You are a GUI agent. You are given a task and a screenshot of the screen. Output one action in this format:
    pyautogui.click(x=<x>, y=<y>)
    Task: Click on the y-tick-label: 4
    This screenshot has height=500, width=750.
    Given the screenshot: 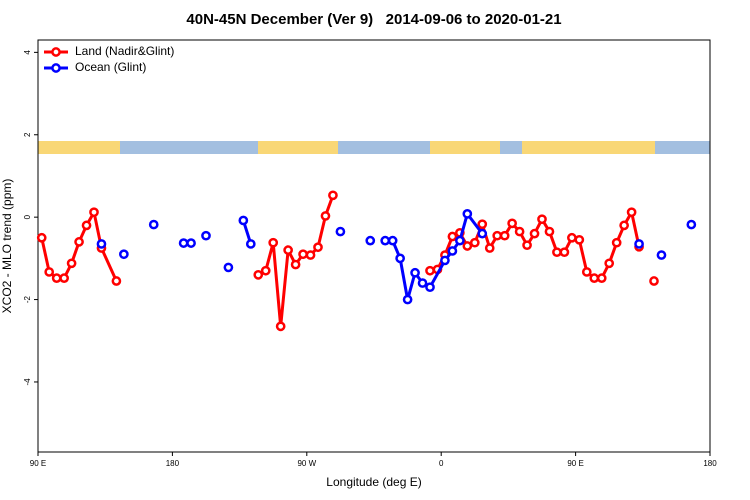 What is the action you would take?
    pyautogui.click(x=27, y=52)
    